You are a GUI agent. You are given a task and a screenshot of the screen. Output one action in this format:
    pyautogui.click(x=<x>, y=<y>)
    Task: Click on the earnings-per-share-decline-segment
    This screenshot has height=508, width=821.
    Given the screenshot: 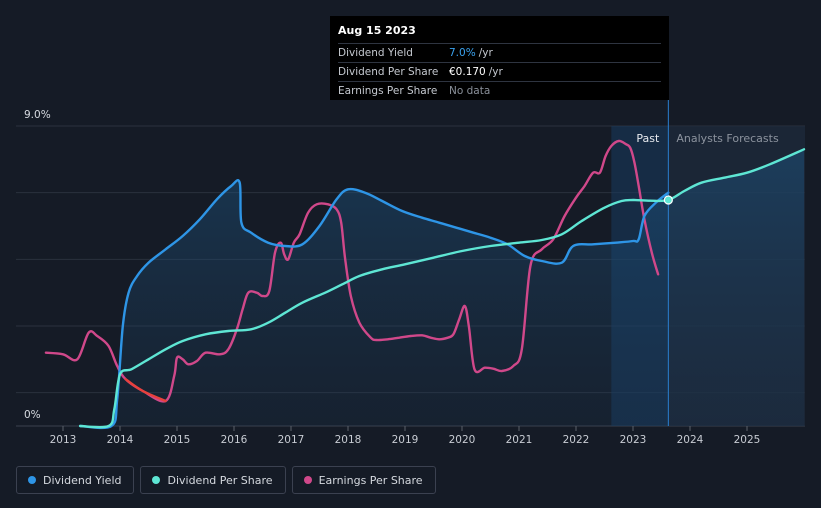 What is the action you would take?
    pyautogui.click(x=145, y=390)
    